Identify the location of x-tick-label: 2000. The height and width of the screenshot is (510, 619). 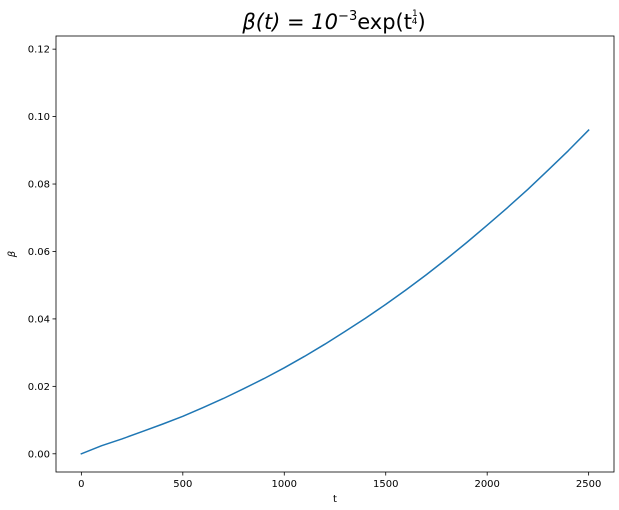
(486, 484).